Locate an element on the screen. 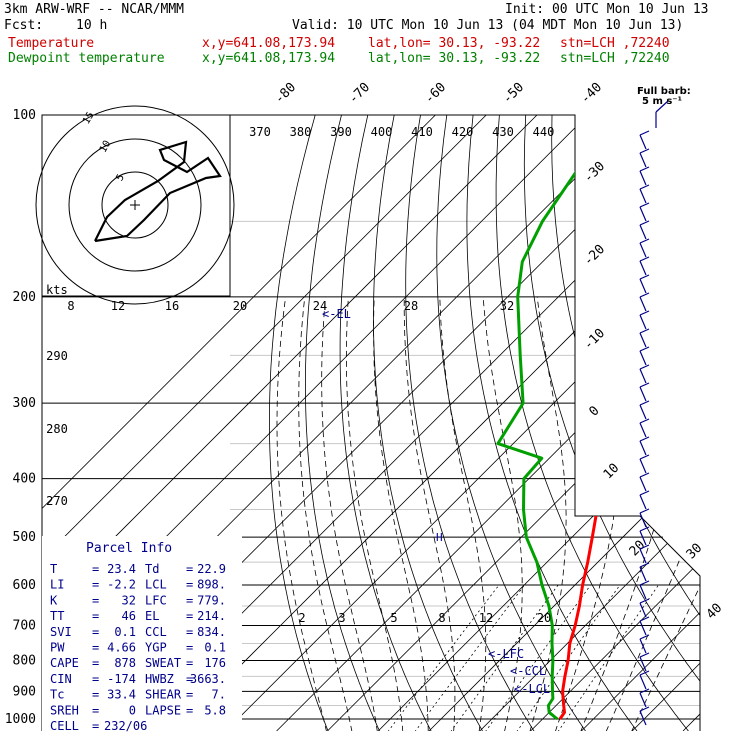 The width and height of the screenshot is (740, 740). parcel-param-value: 0 is located at coordinates (132, 710).